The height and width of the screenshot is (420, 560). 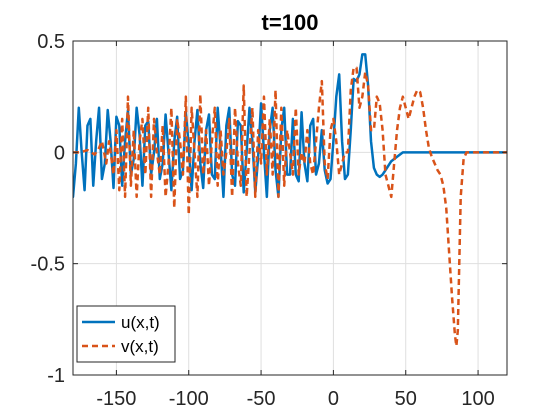 I want to click on x-tick-label: -150, so click(x=116, y=399).